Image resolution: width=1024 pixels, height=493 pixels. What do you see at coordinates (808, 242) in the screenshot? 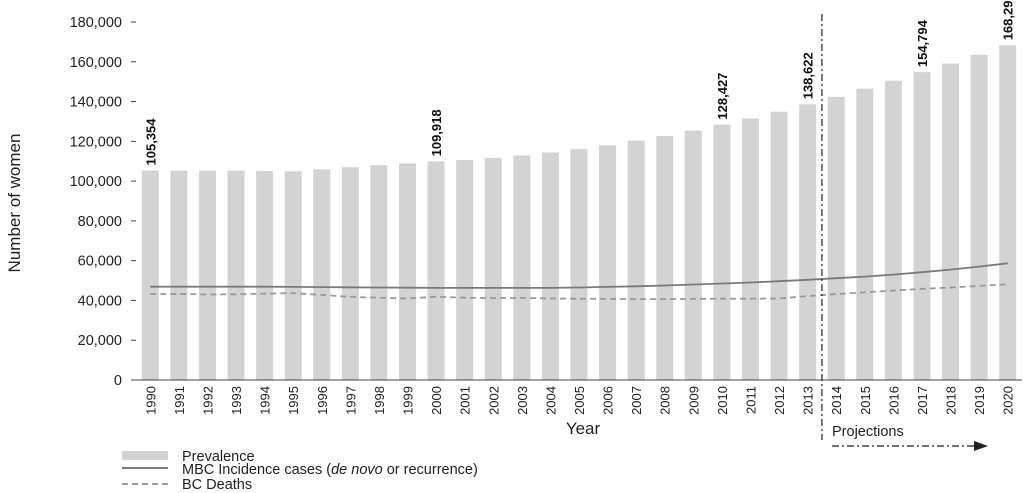
I see `bar-2013` at bounding box center [808, 242].